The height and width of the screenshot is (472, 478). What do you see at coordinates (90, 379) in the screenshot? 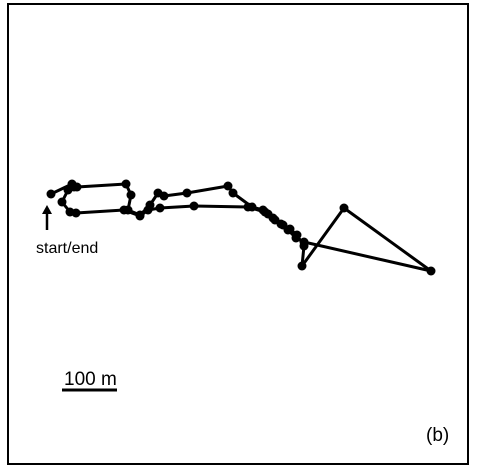
I see `scale-label: 100 m` at bounding box center [90, 379].